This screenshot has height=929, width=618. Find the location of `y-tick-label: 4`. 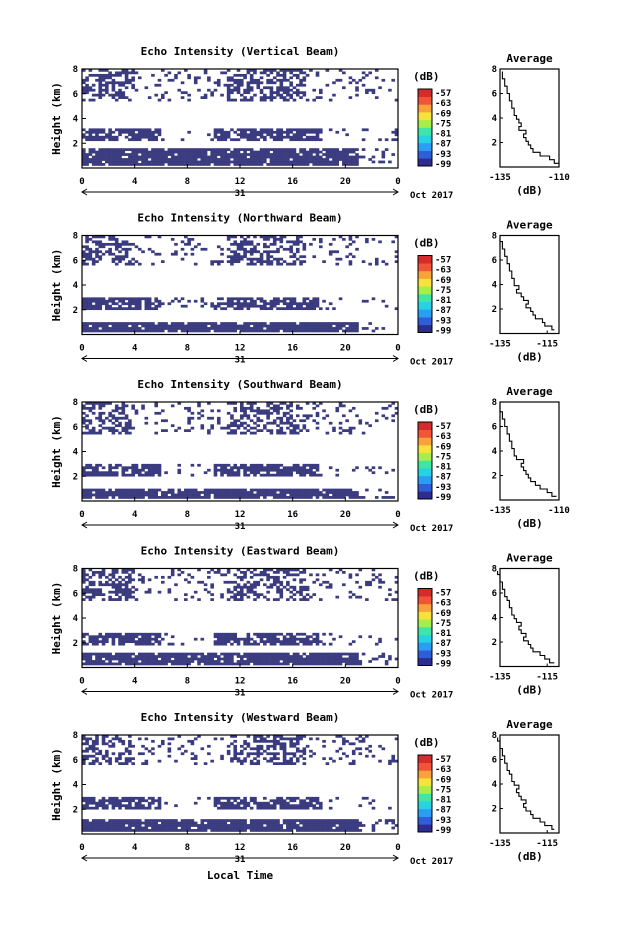

y-tick-label: 4 is located at coordinates (76, 453).